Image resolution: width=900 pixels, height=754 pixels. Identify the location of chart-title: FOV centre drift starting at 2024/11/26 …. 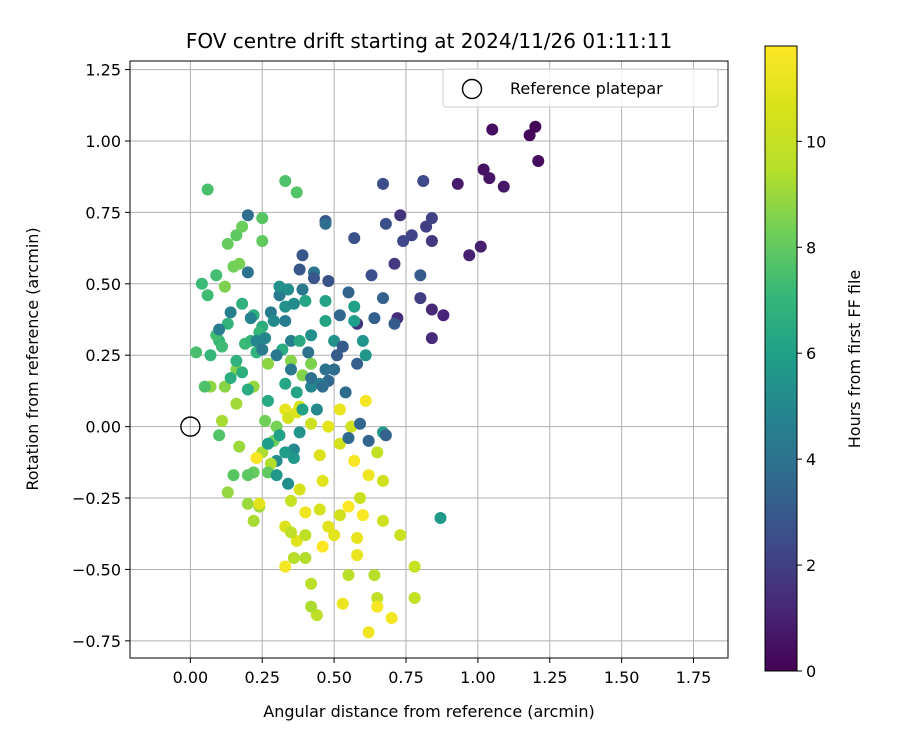
(429, 41).